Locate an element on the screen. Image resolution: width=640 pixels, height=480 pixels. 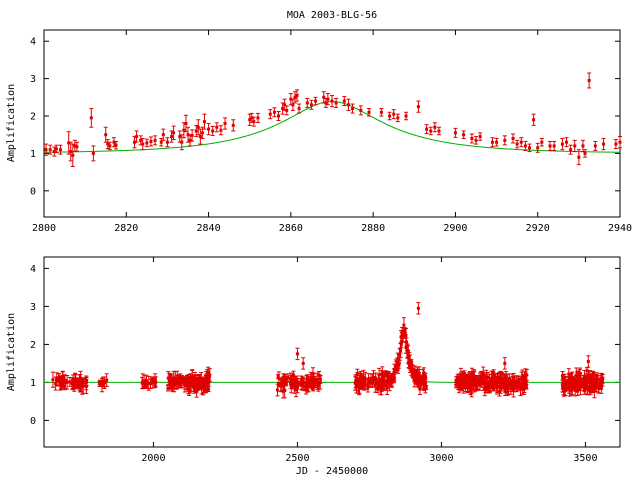
bottom-x-tick-label: 3500 is located at coordinates (585, 458).